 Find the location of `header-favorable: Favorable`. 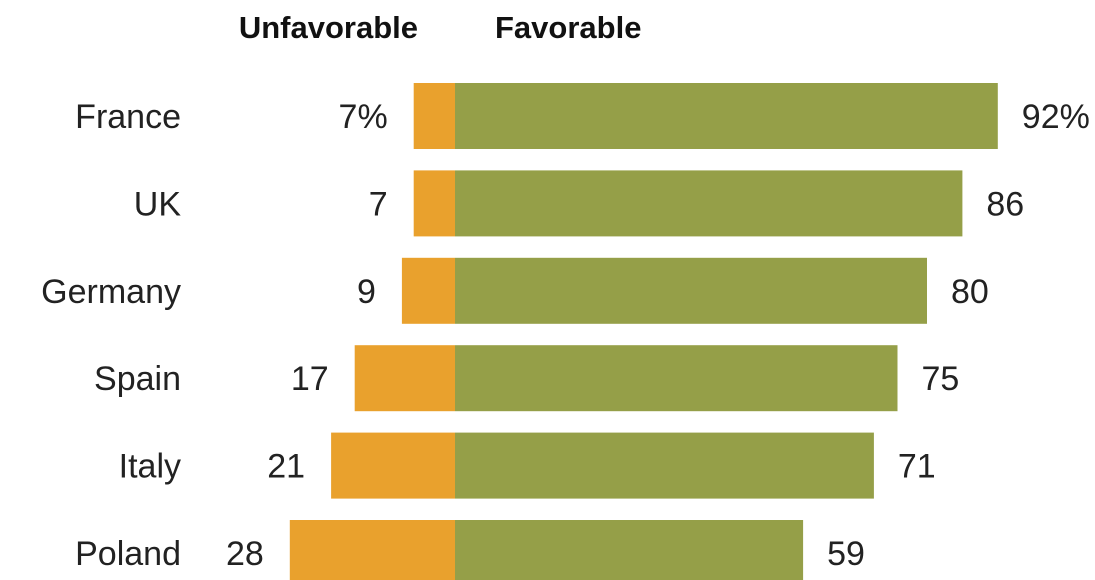

header-favorable: Favorable is located at coordinates (568, 27).